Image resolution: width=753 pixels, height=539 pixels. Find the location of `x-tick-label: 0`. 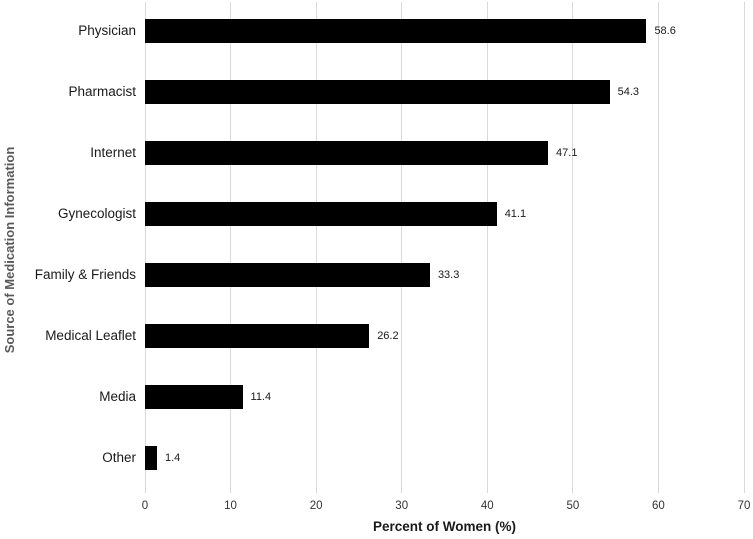

x-tick-label: 0 is located at coordinates (145, 506).